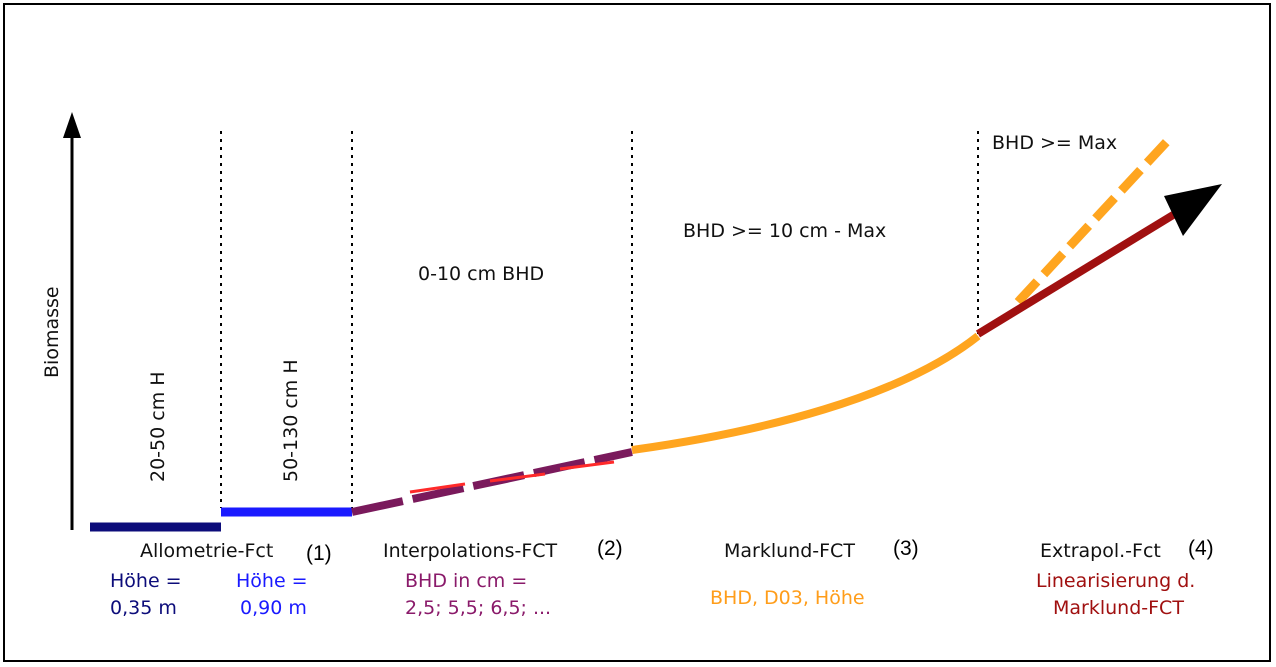 Image resolution: width=1276 pixels, height=667 pixels. Describe the element at coordinates (146, 581) in the screenshot. I see `note-hoehe-1-line1: Höhe =` at that location.